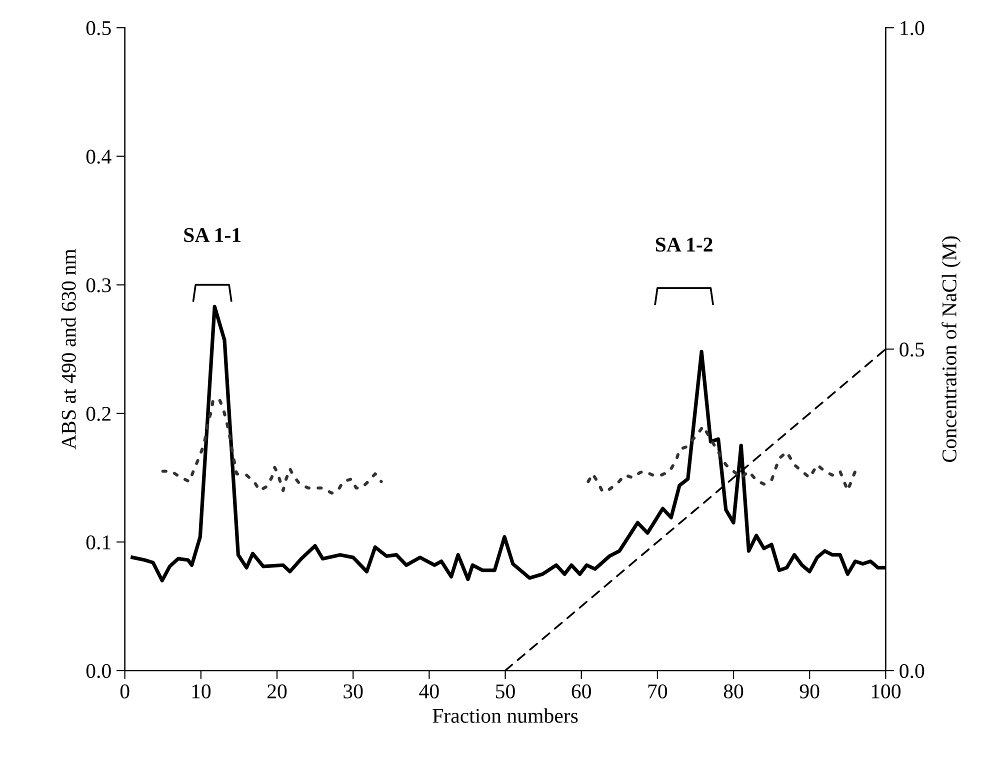 Image resolution: width=983 pixels, height=769 pixels. I want to click on x-tick-label: 100, so click(886, 691).